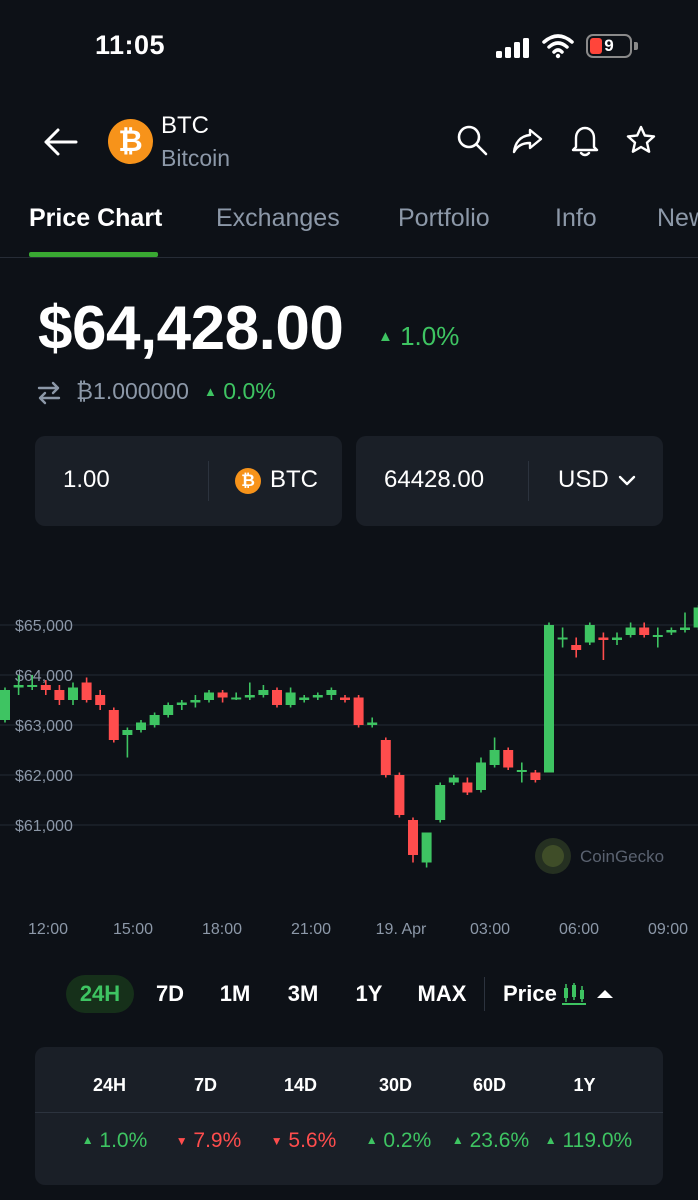 The height and width of the screenshot is (1200, 698). Describe the element at coordinates (677, 218) in the screenshot. I see `tab-news: News` at that location.